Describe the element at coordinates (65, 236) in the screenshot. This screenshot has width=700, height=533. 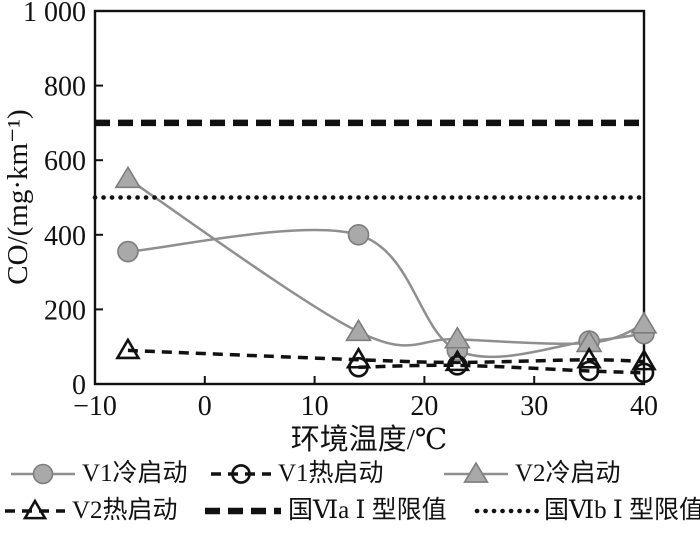
I see `y-tick-label: 400` at that location.